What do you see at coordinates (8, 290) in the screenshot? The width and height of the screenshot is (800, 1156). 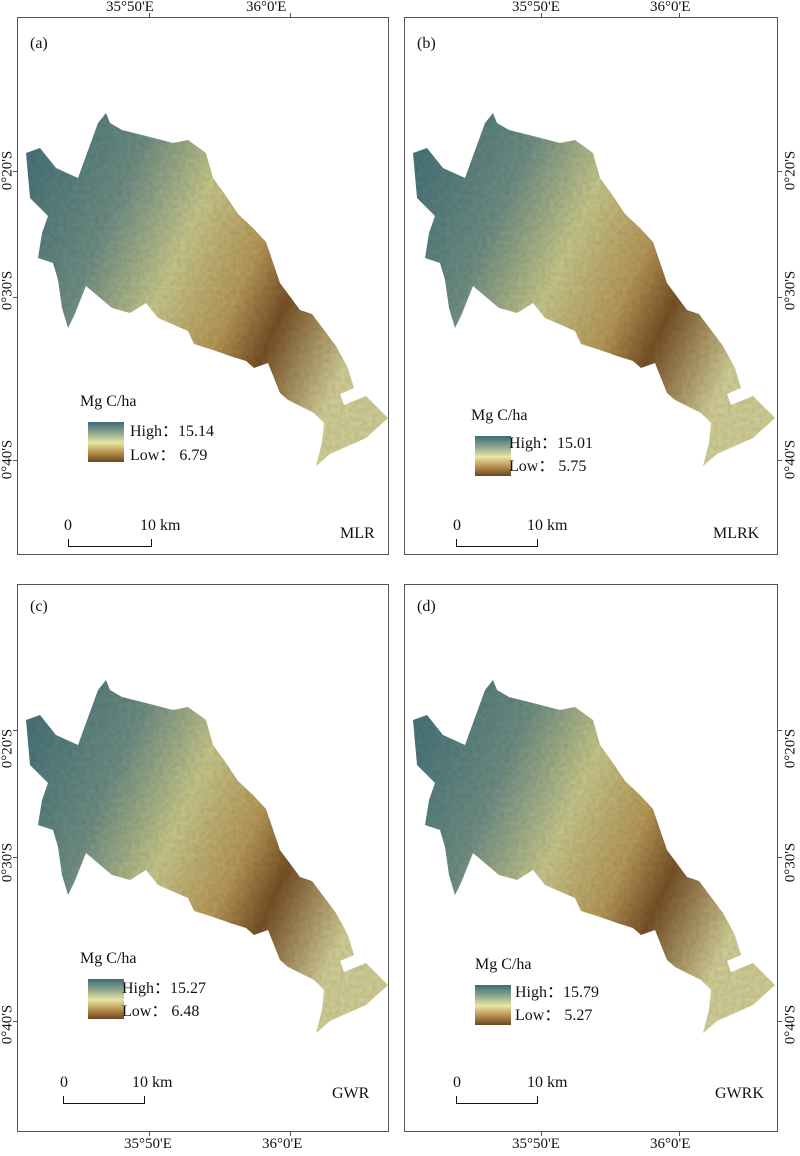 I see `lat-label-left-a-2: 0°30'S` at bounding box center [8, 290].